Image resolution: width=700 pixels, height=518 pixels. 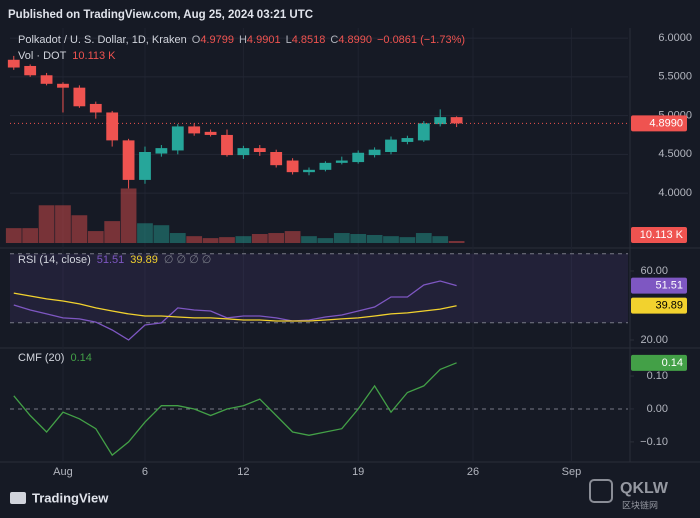 I want to click on legend: CMF (20) 0.14, so click(x=55, y=358).